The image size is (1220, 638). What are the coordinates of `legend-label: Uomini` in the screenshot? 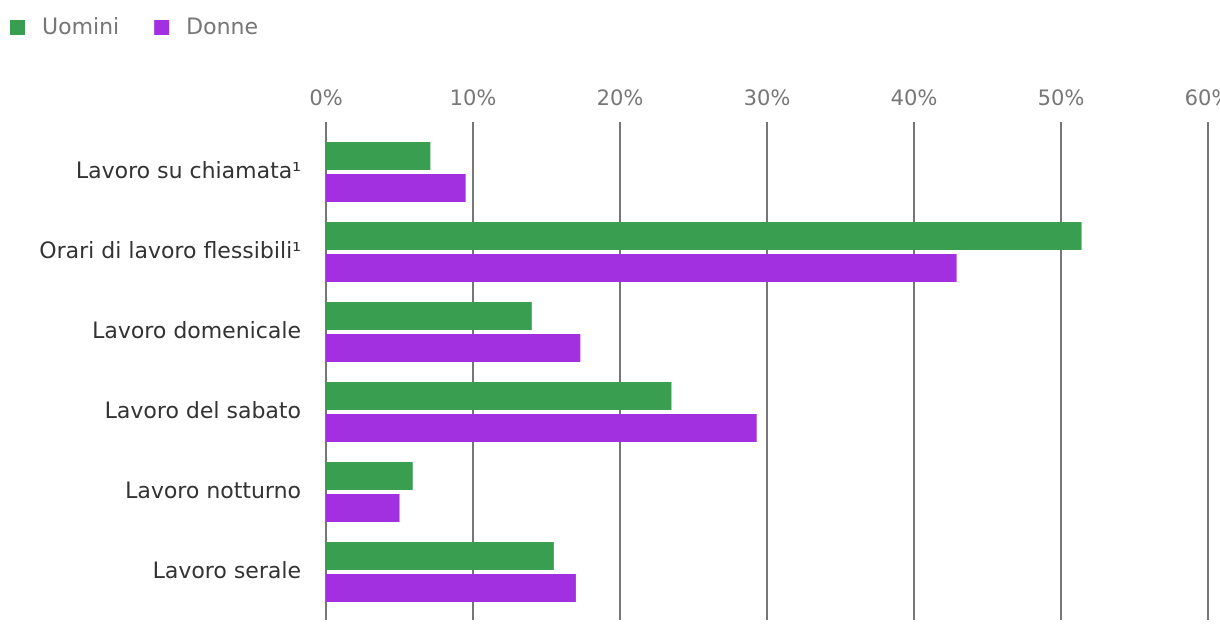 It's located at (80, 27).